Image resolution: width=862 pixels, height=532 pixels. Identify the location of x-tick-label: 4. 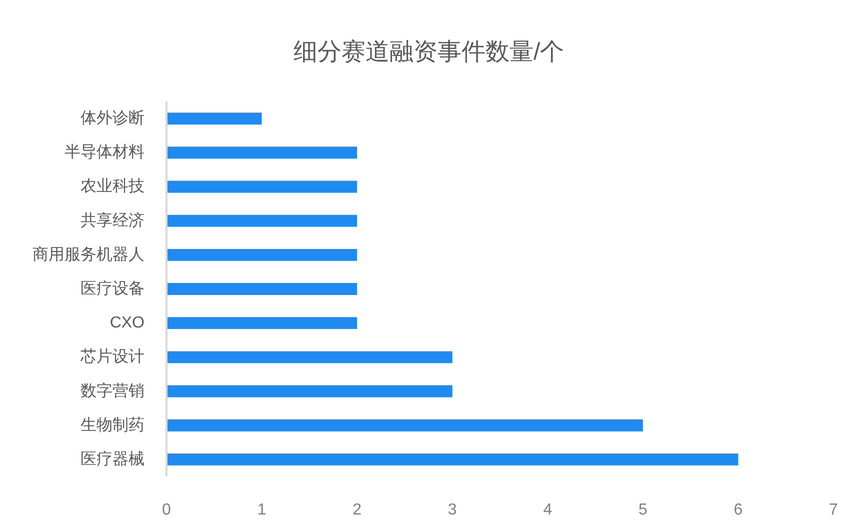
(547, 510).